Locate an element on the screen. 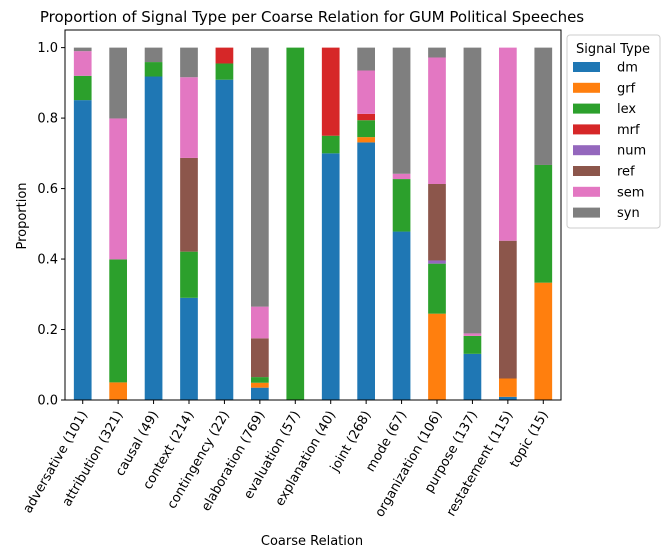 Image resolution: width=668 pixels, height=557 pixels. bar-segment-num is located at coordinates (437, 262).